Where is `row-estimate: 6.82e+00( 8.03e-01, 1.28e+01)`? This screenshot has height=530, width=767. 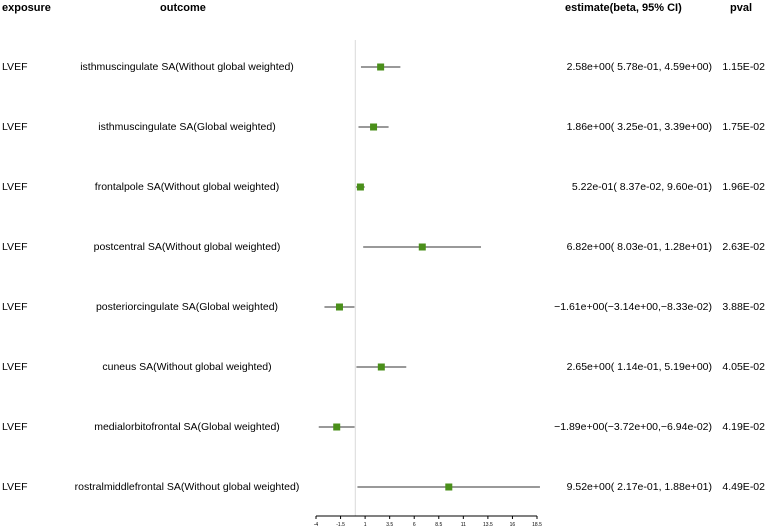
row-estimate: 6.82e+00( 8.03e-01, 1.28e+01) is located at coordinates (639, 247).